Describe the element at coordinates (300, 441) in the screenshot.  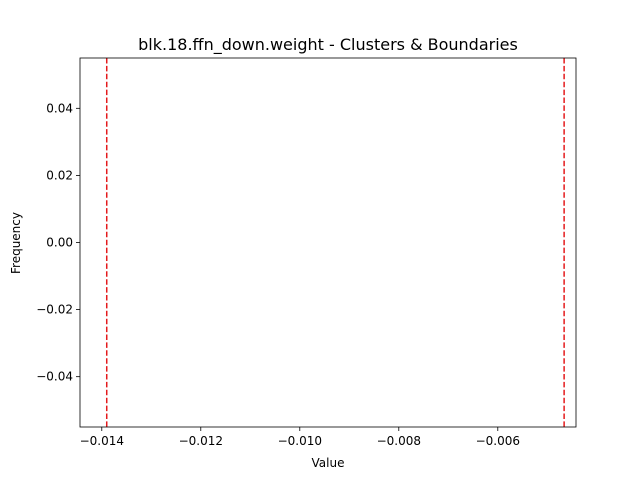
I see `x-tick-label: −0.010` at that location.